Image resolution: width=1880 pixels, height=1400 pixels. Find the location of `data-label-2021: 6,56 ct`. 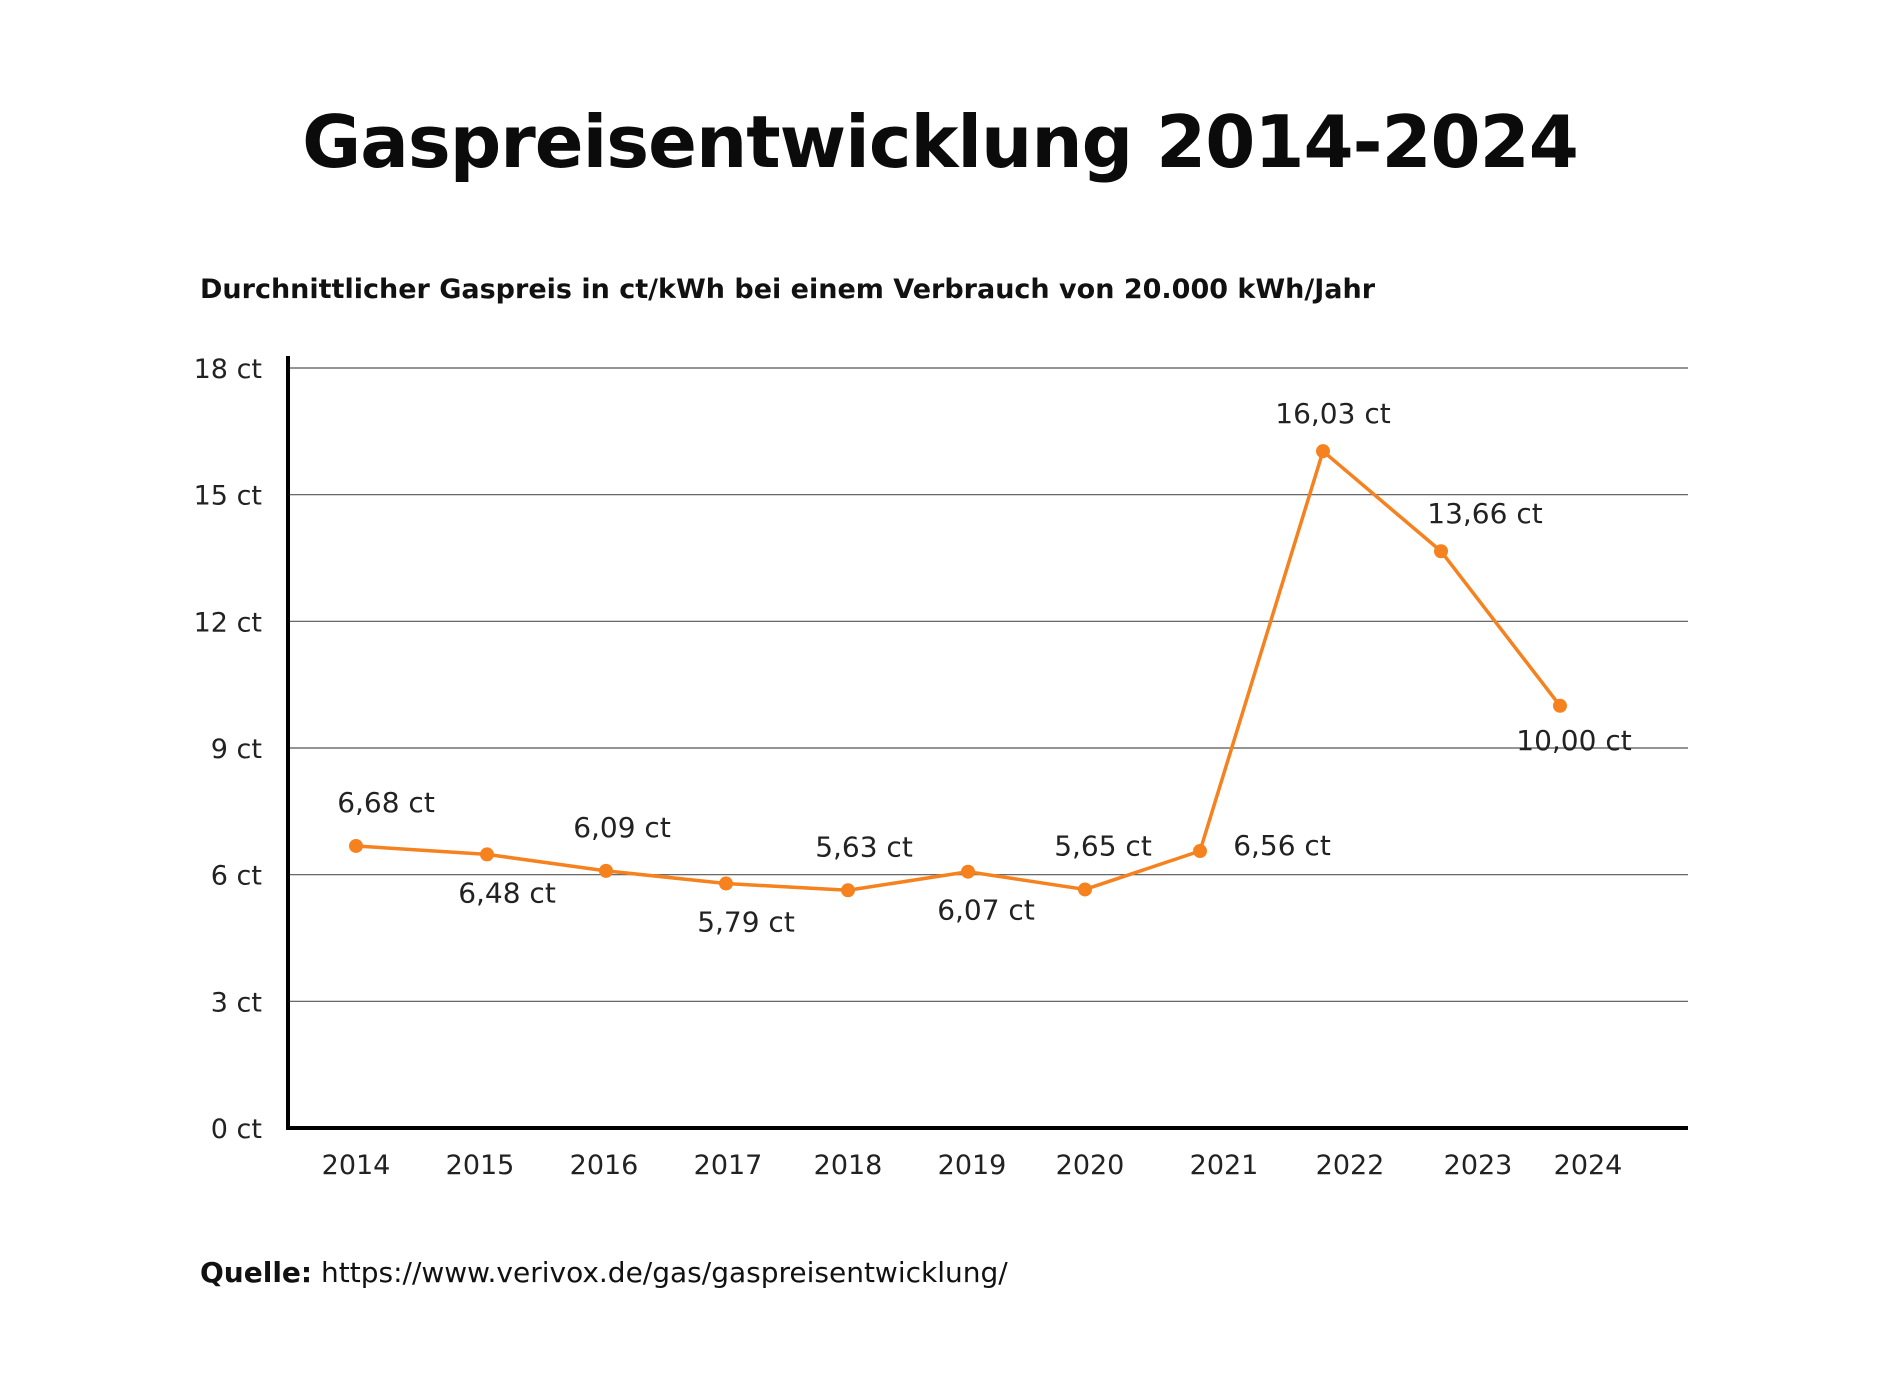

data-label-2021: 6,56 ct is located at coordinates (1282, 845).